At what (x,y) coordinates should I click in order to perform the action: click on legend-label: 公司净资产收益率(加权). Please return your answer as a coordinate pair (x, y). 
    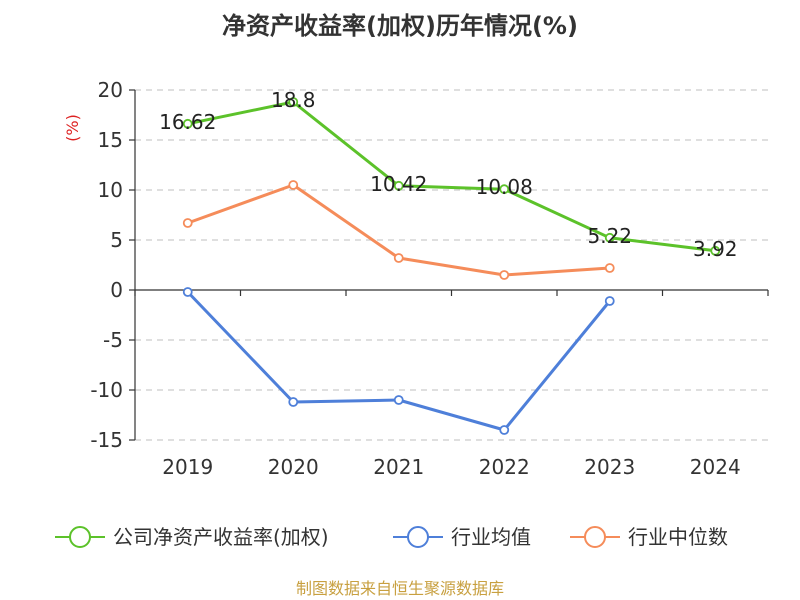
    Looking at the image, I should click on (221, 537).